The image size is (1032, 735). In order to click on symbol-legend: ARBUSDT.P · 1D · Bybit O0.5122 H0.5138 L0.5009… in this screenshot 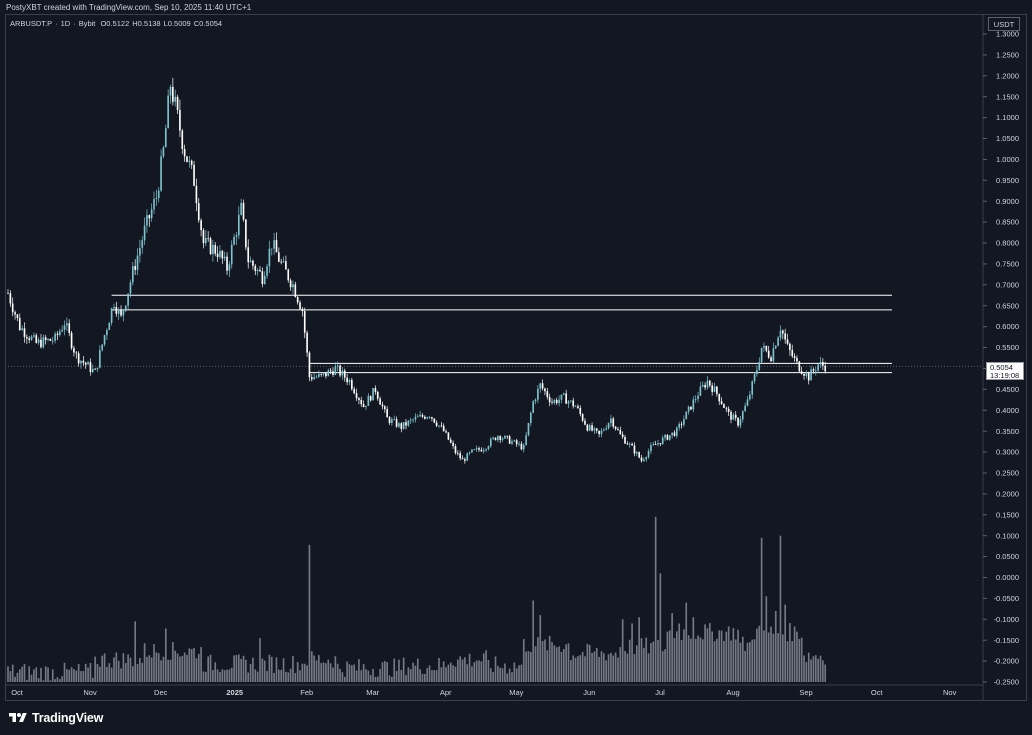, I will do `click(116, 23)`.